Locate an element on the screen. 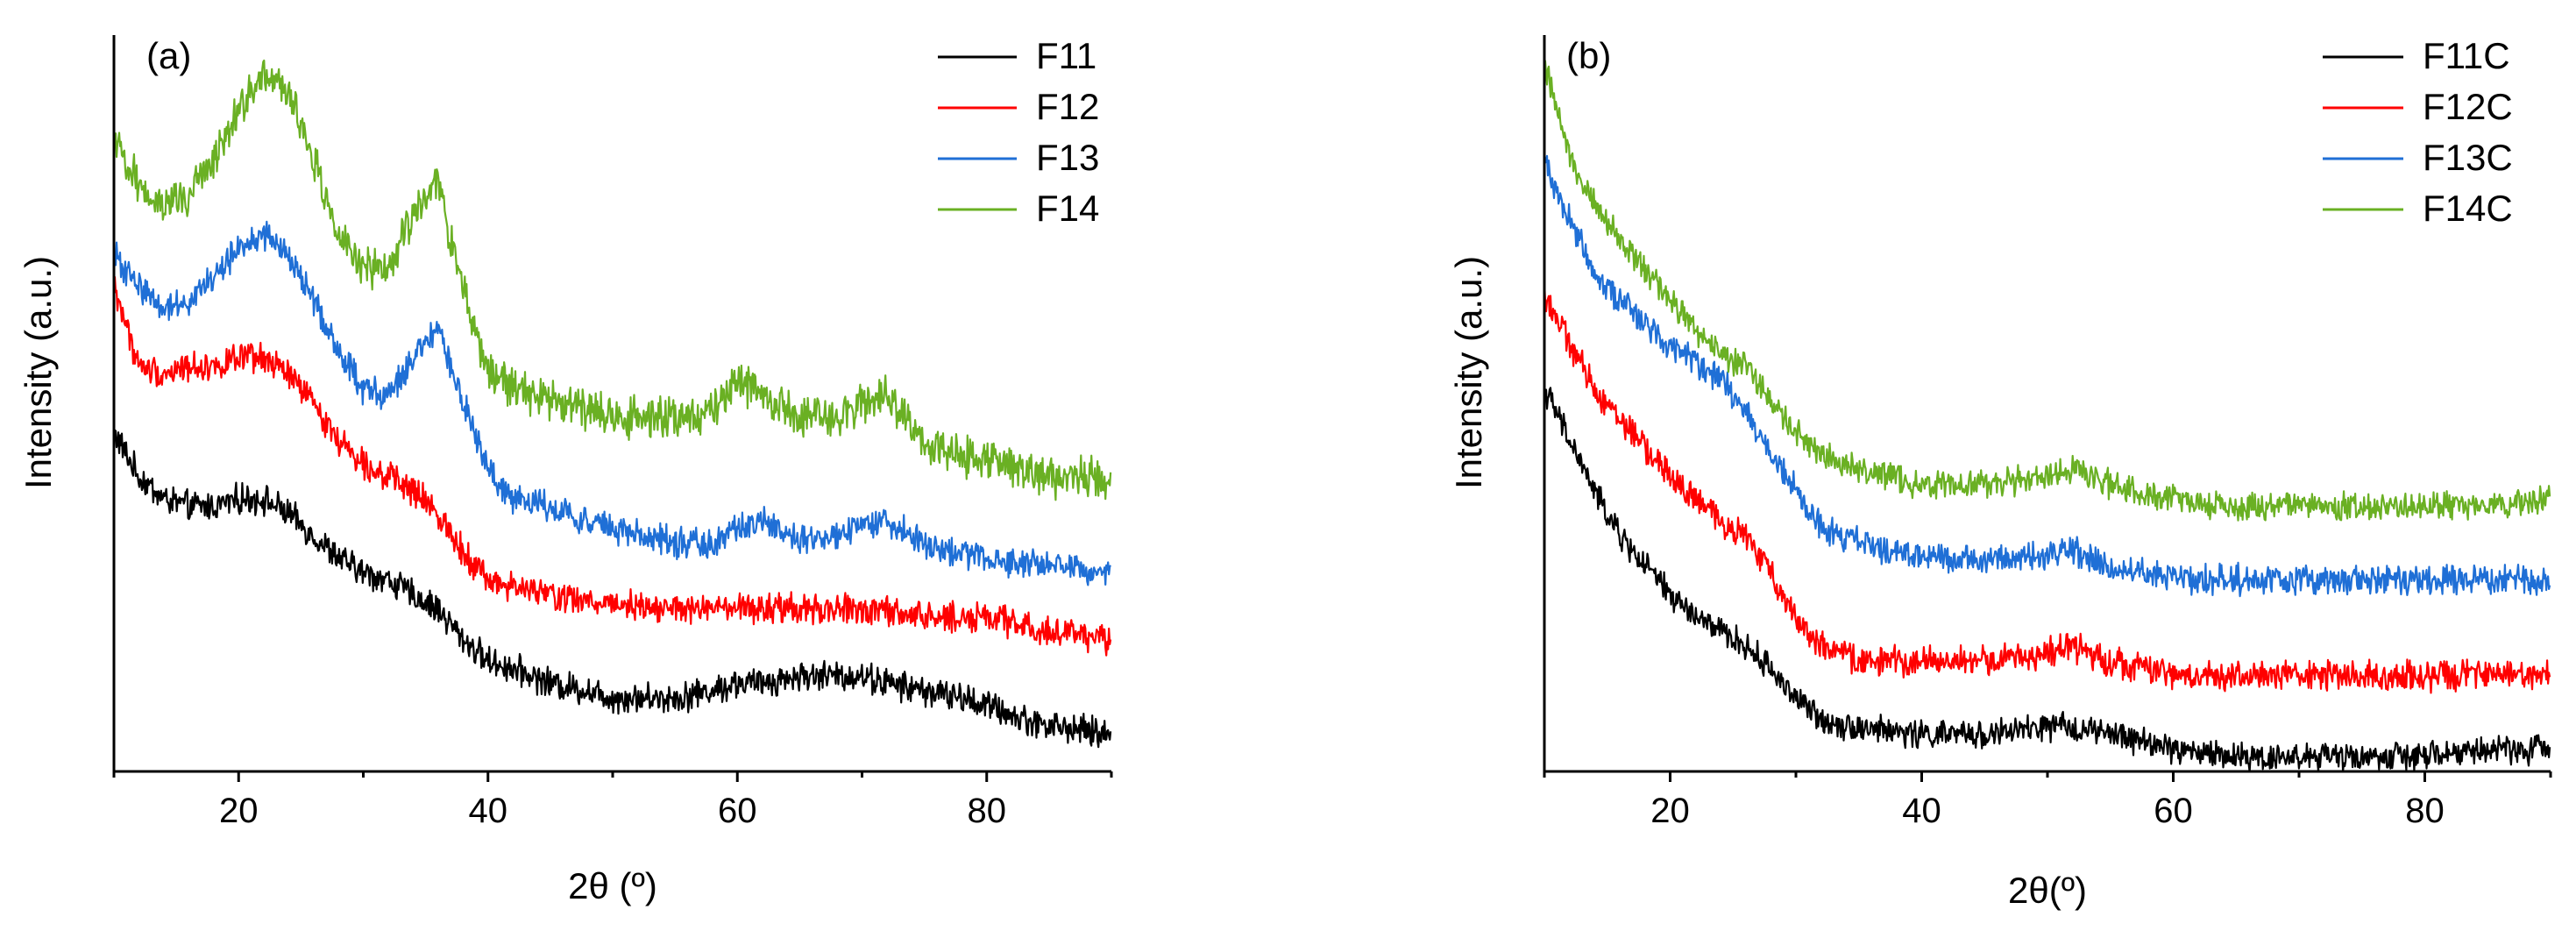 The height and width of the screenshot is (938, 2576). legend-label-f12: F12 is located at coordinates (1067, 106).